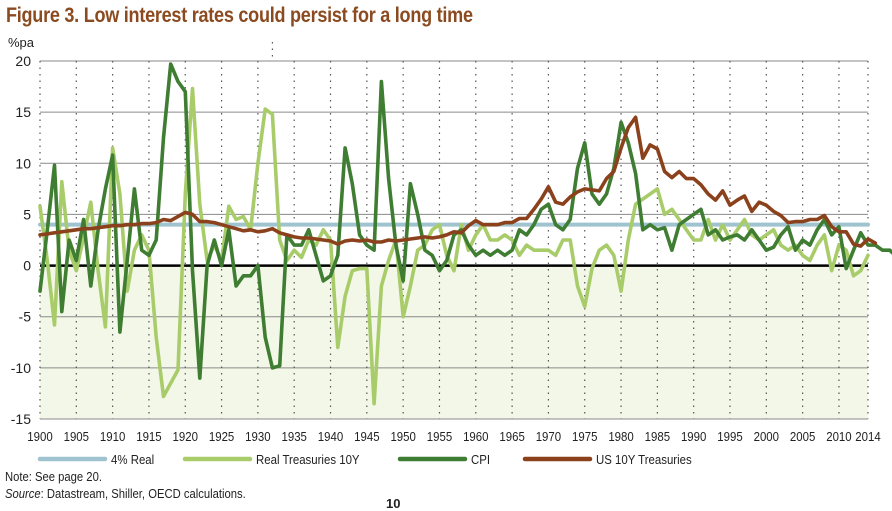  Describe the element at coordinates (730, 436) in the screenshot. I see `x-tick-label: 1995` at that location.